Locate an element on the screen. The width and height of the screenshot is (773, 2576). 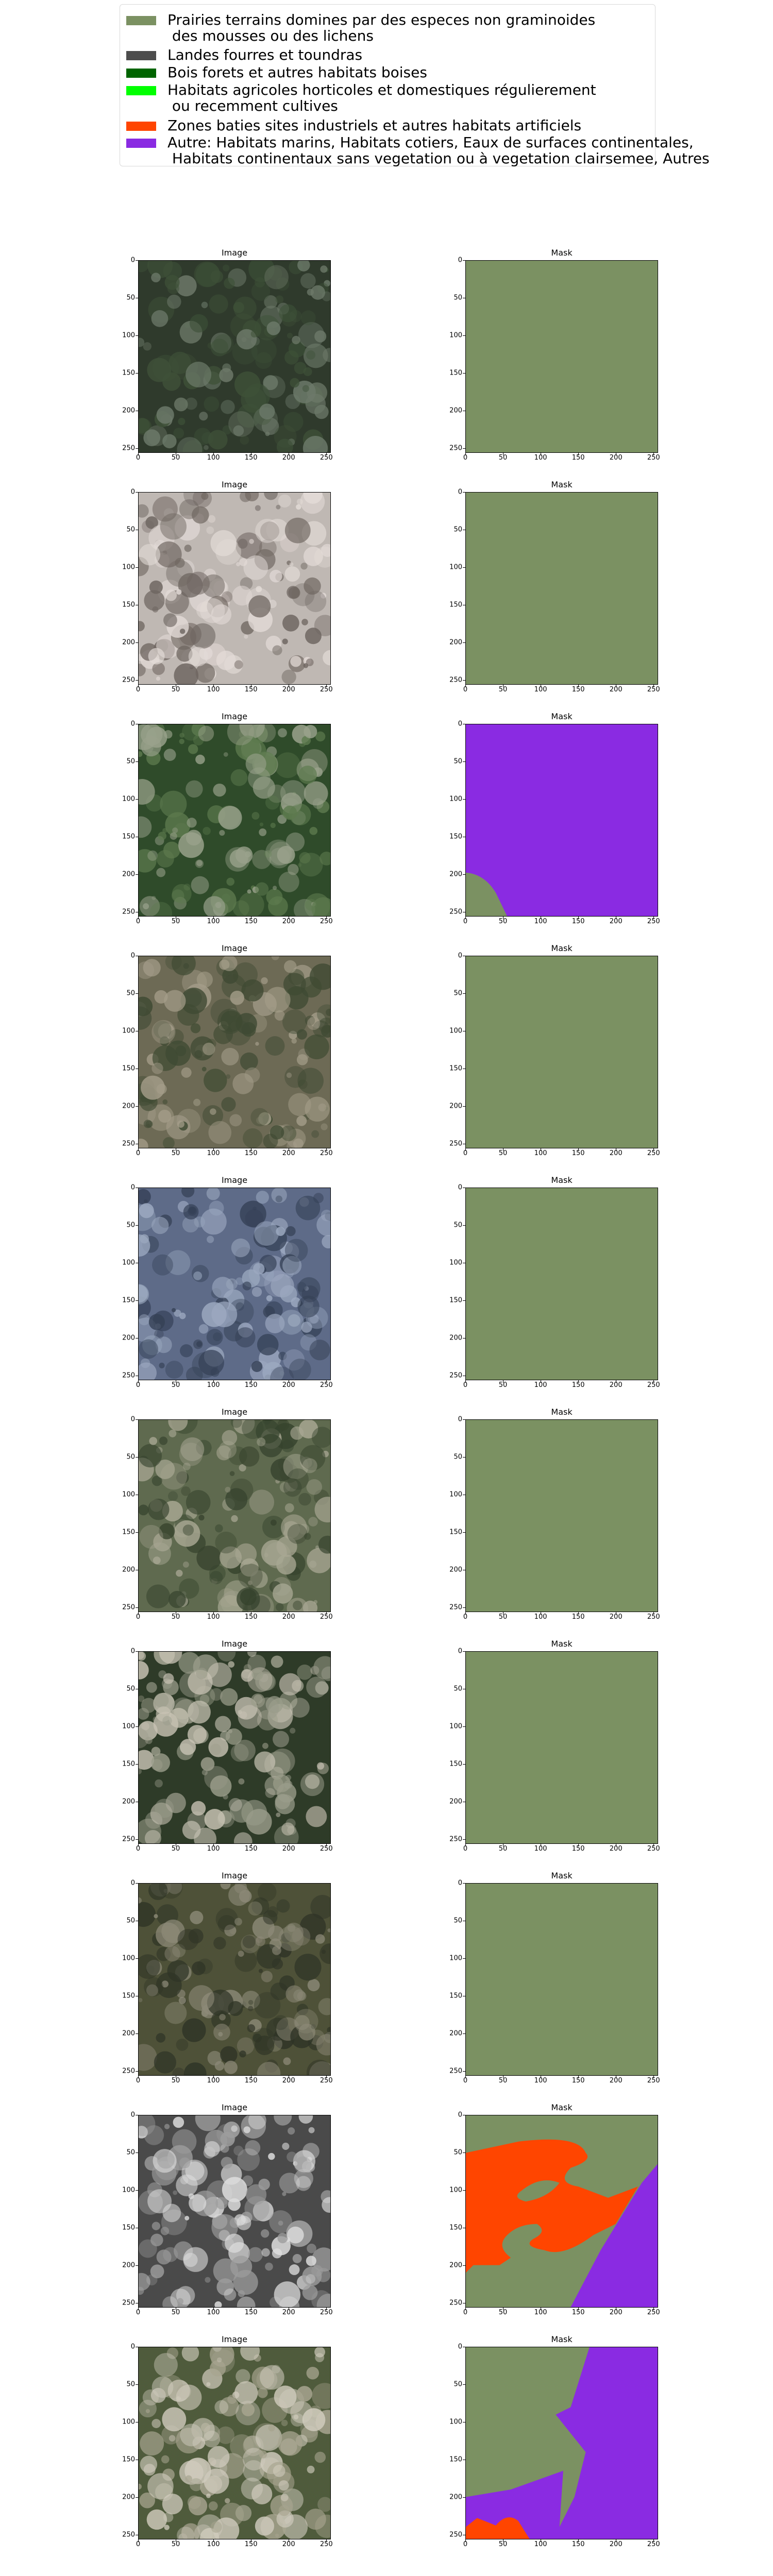
segmentation-mask is located at coordinates (562, 2211).